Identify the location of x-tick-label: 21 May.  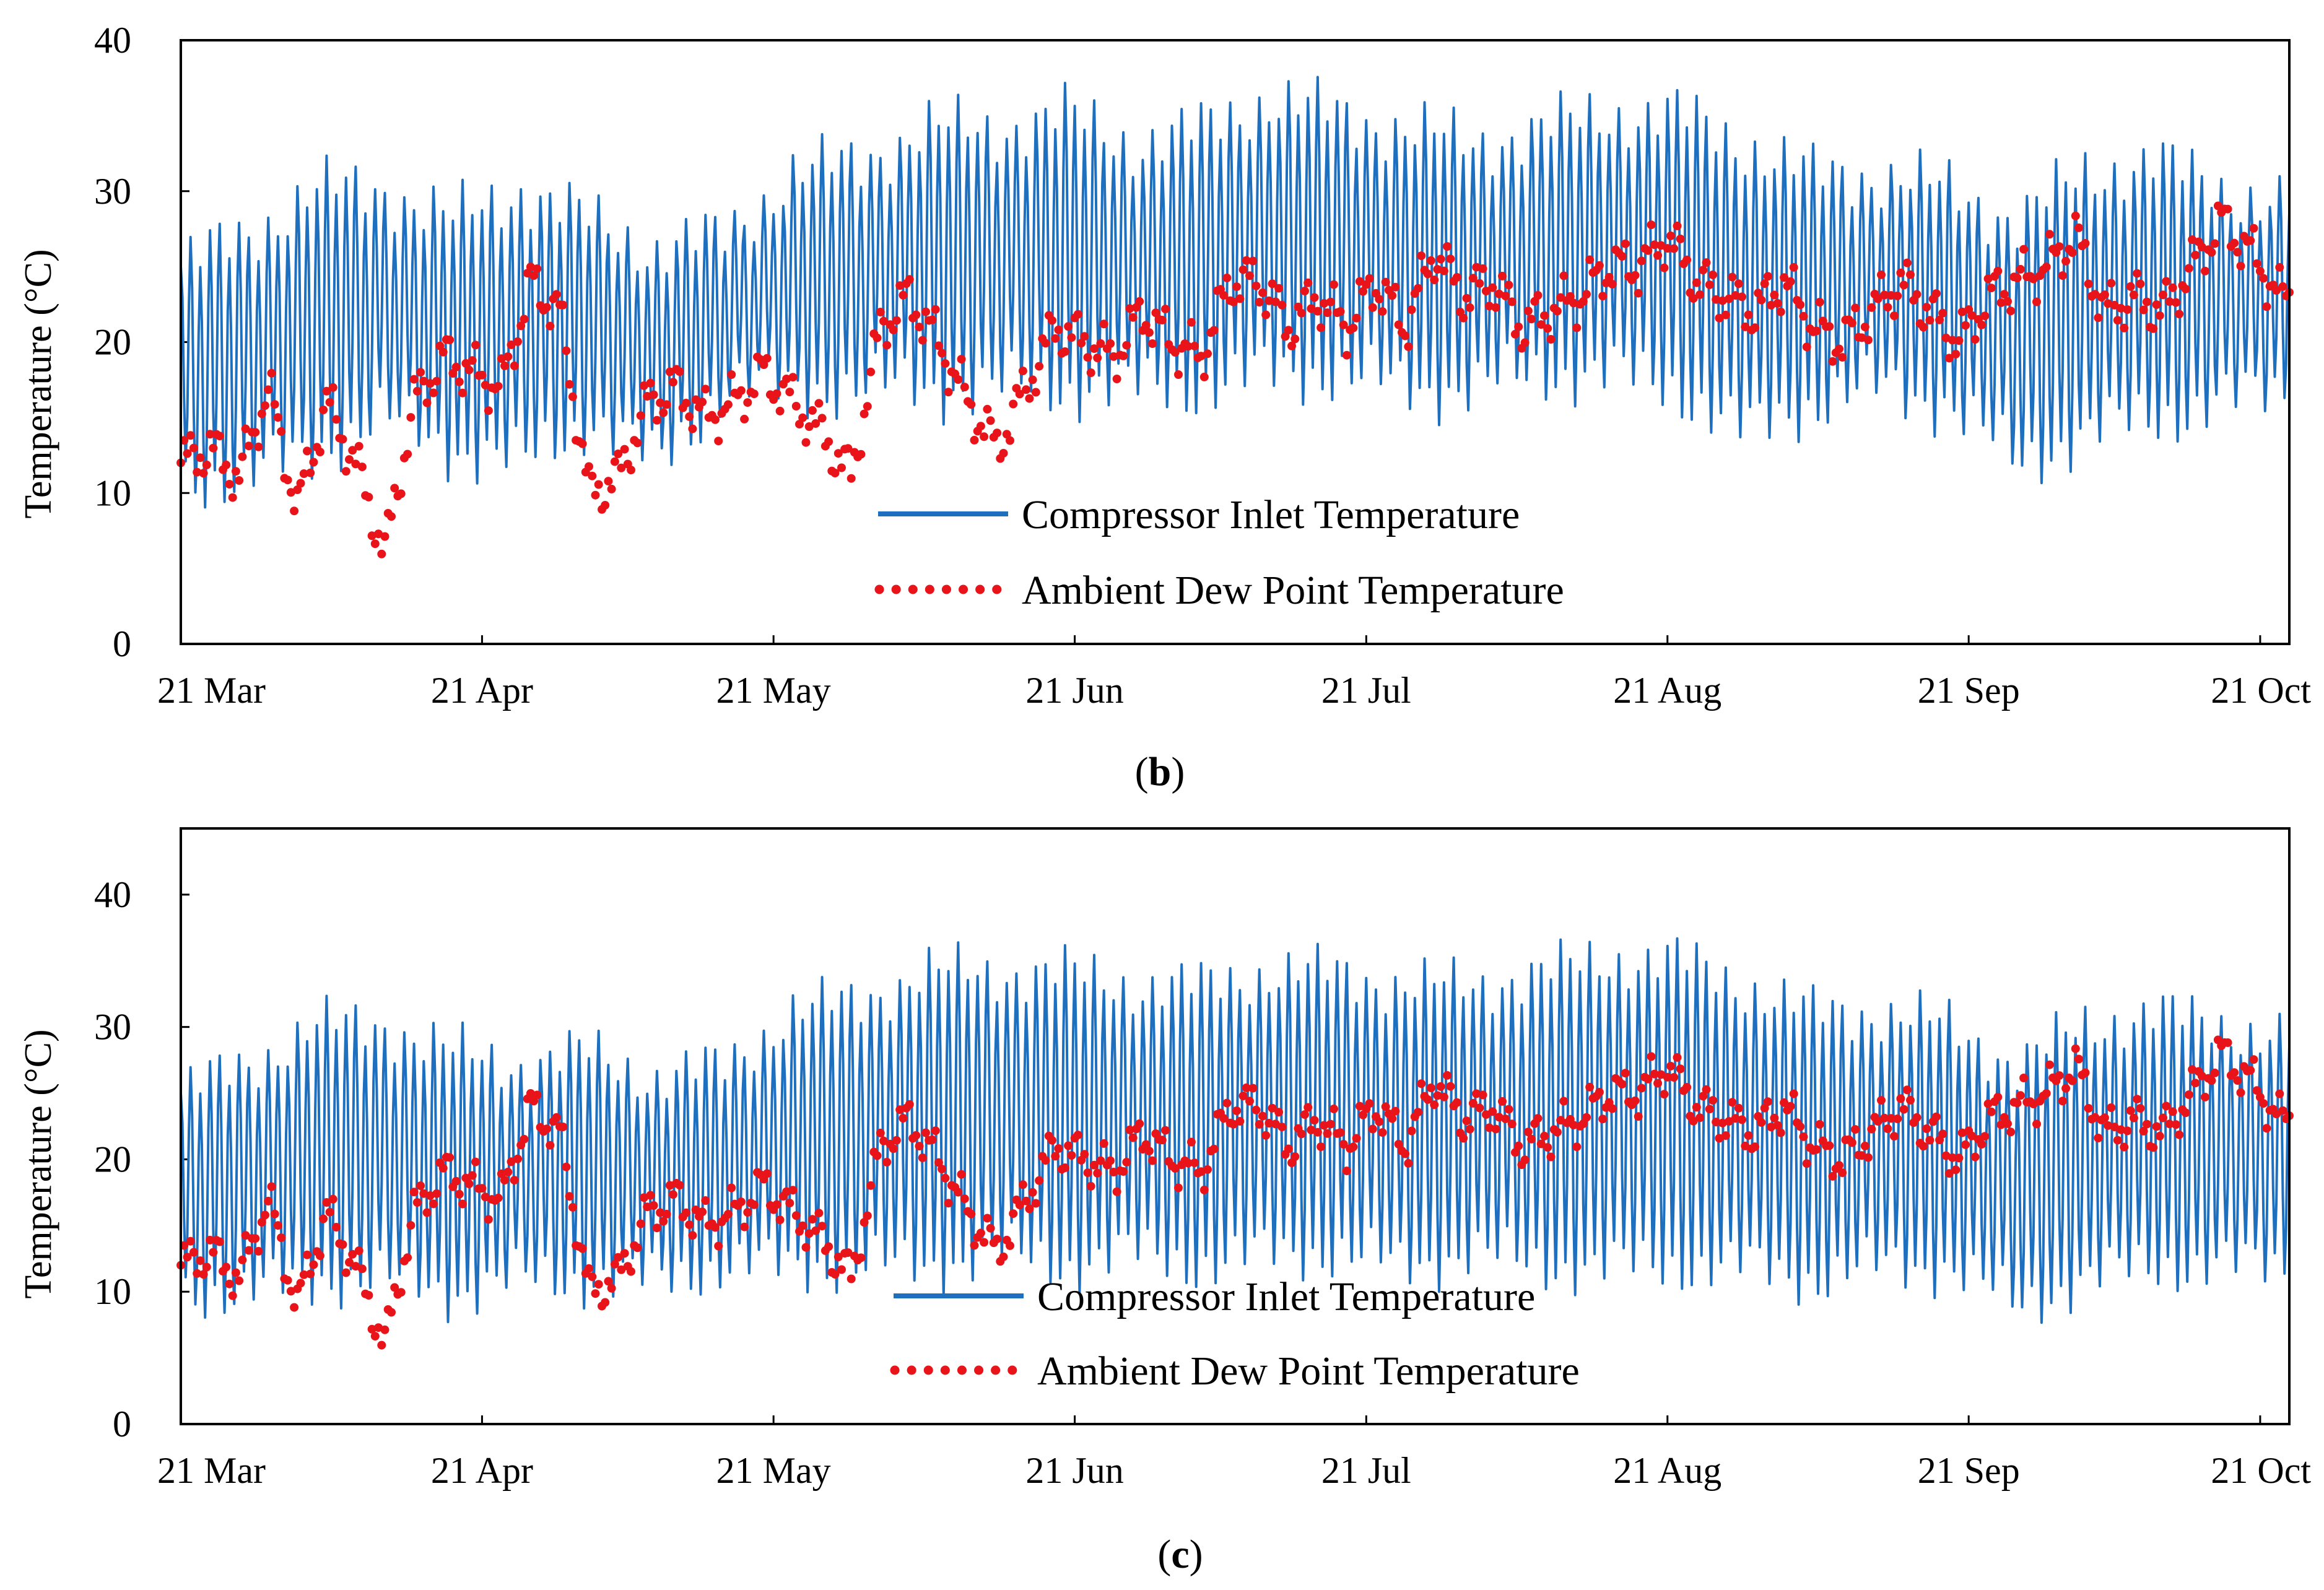
(774, 690).